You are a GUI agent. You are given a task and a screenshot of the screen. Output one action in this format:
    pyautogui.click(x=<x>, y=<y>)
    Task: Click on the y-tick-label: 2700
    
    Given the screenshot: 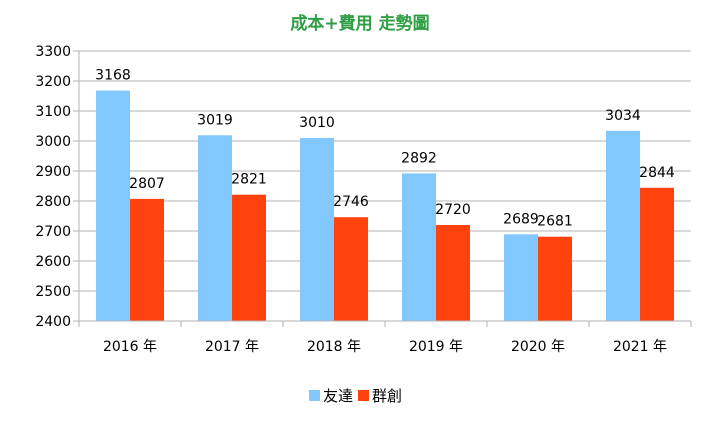 What is the action you would take?
    pyautogui.click(x=53, y=232)
    